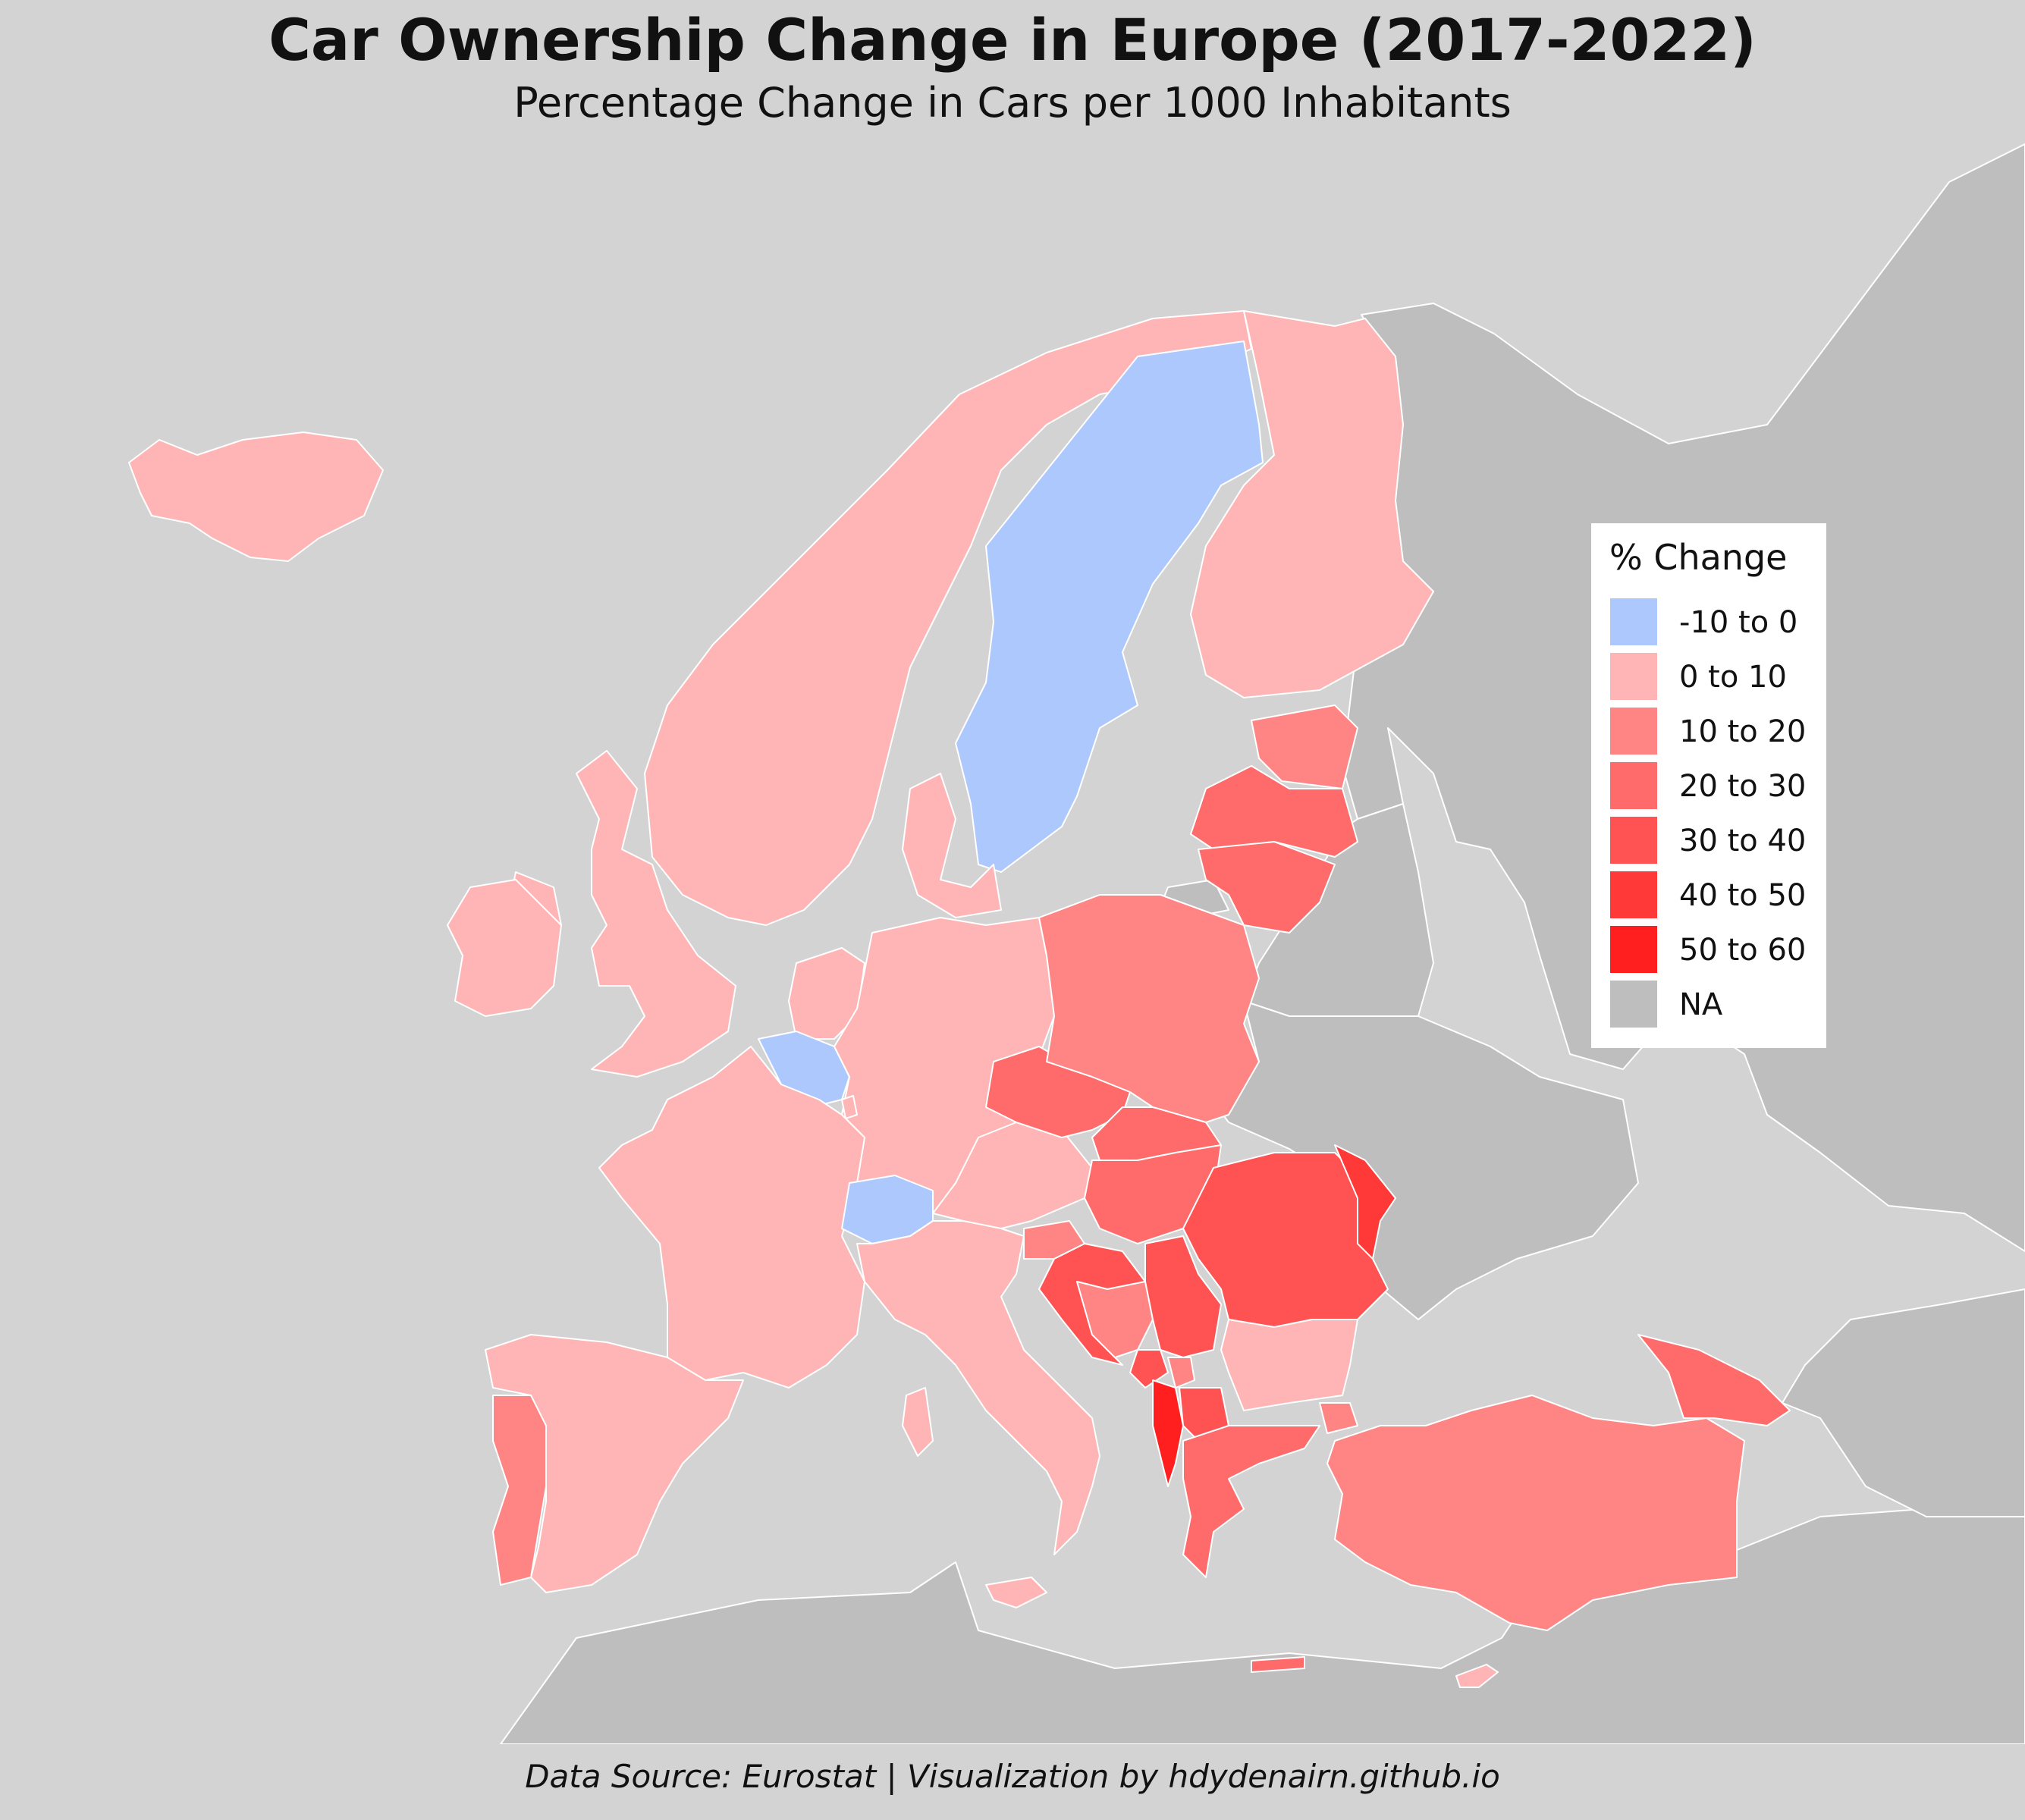  I want to click on legend-label: 10 to 20, so click(1743, 731).